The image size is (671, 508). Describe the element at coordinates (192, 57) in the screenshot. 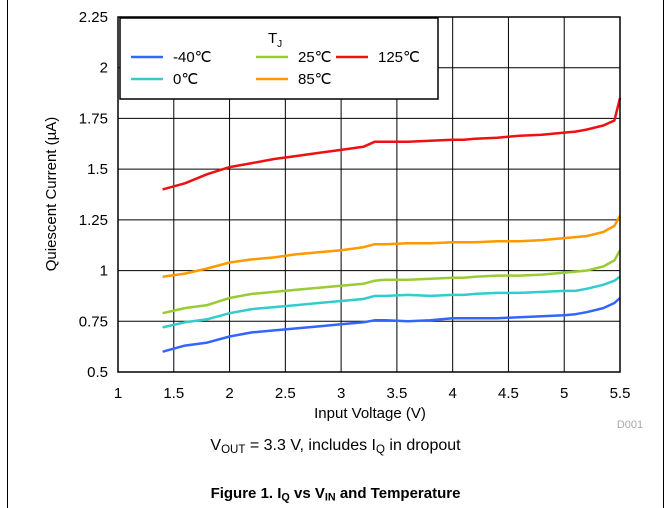

I see `legend-label: -40℃` at that location.